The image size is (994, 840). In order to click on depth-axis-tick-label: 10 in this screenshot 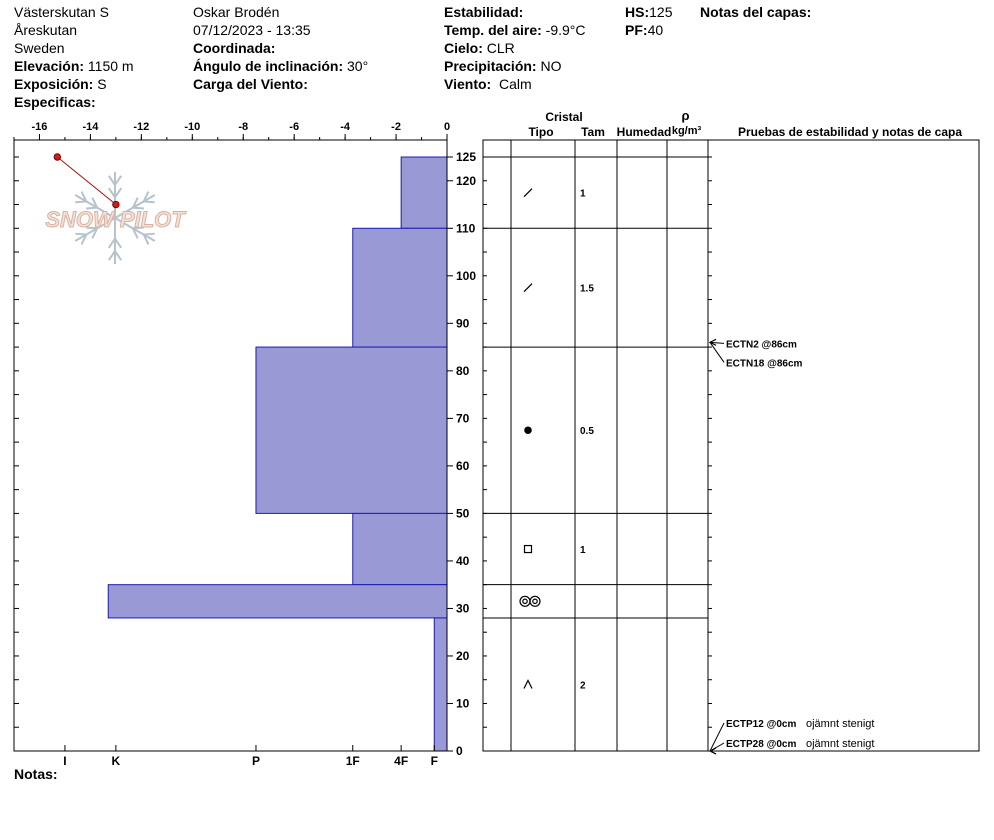, I will do `click(463, 703)`.